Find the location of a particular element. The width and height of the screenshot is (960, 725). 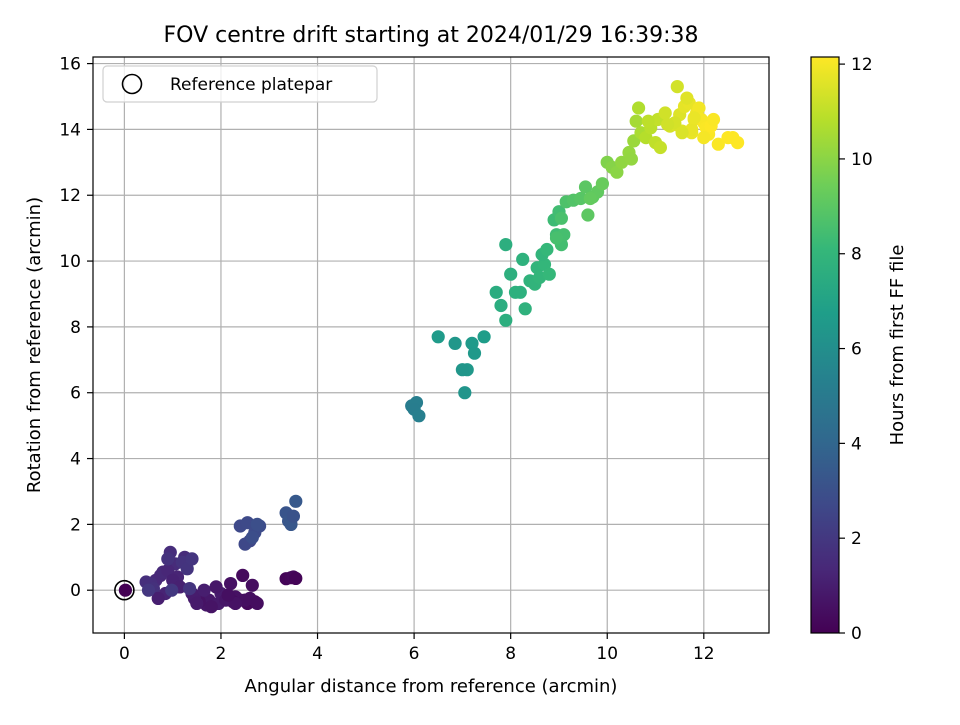

colorbar-label: Hours from first FF file is located at coordinates (897, 345).